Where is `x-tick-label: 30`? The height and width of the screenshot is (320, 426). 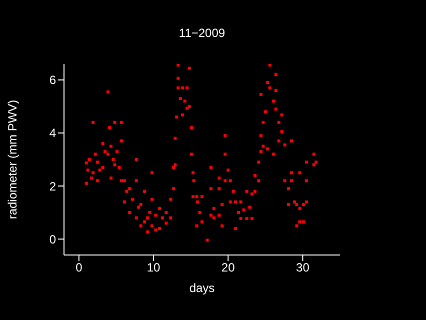 x-tick-label: 30 is located at coordinates (303, 267).